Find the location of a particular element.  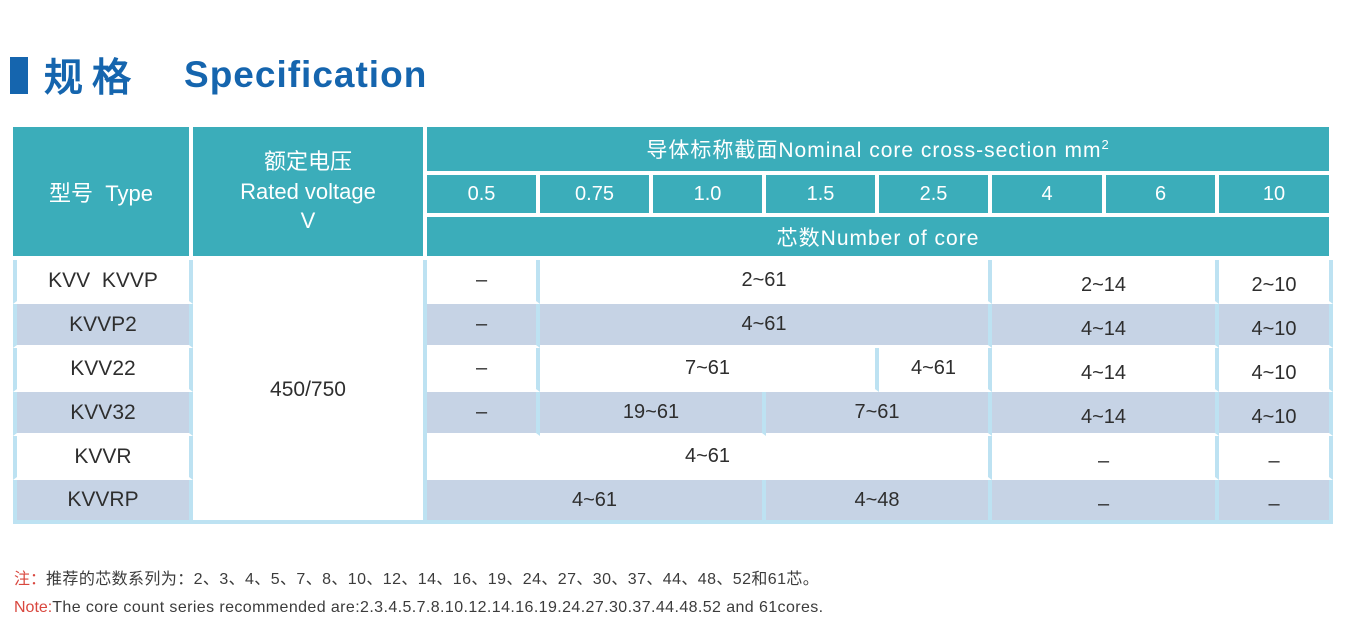

header-size-0.75: 0.75 is located at coordinates (596, 196).